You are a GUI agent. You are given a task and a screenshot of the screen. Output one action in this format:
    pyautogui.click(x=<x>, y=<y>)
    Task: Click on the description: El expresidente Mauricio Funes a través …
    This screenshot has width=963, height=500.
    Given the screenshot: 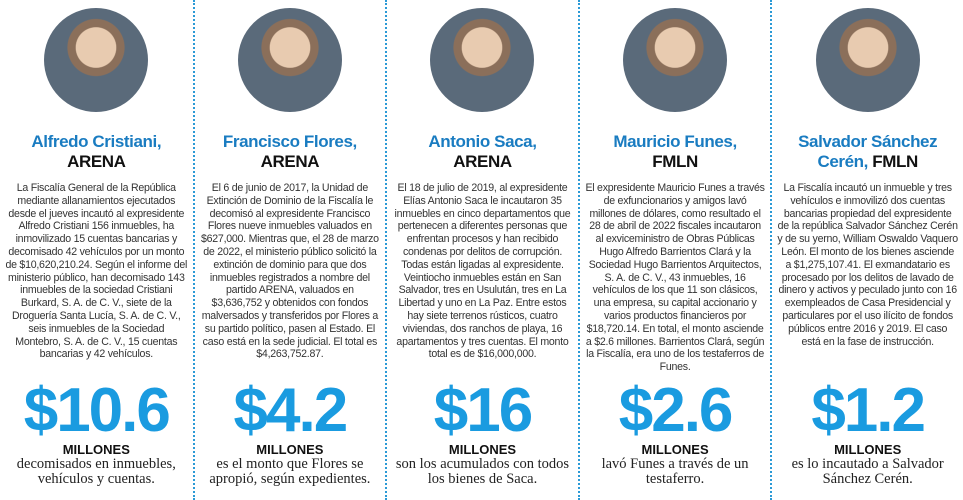 What is the action you would take?
    pyautogui.click(x=675, y=278)
    